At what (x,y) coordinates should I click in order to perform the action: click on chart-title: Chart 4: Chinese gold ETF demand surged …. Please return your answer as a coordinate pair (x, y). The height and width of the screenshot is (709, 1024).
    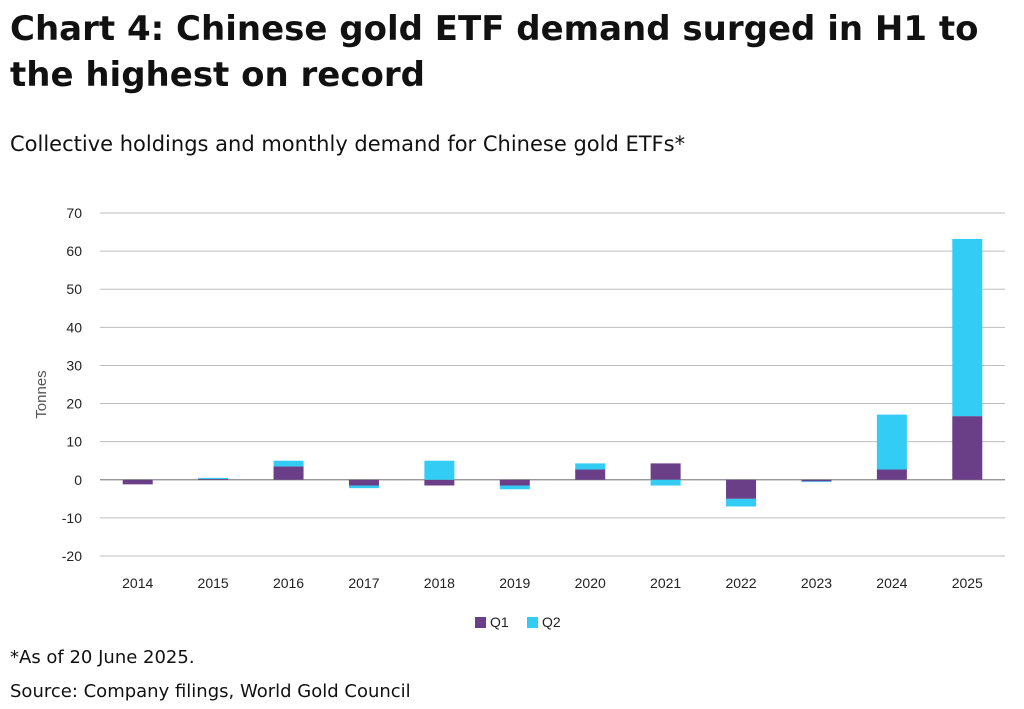
    Looking at the image, I should click on (494, 52).